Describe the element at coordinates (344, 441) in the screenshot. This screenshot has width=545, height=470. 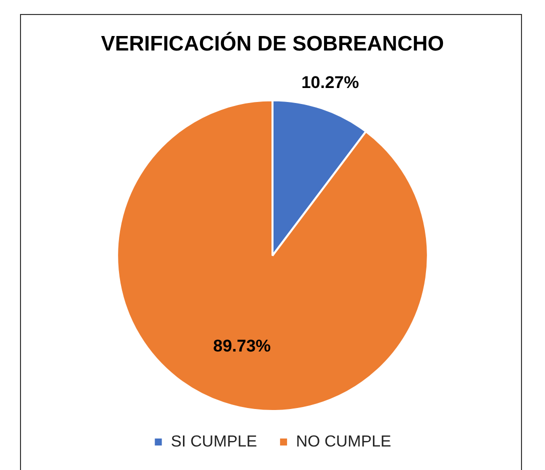
I see `legend-label: NO CUMPLE` at that location.